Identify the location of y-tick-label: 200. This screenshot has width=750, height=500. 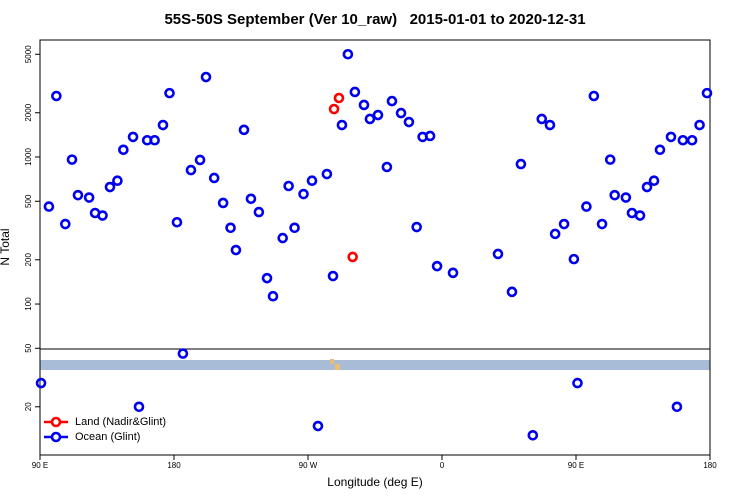
(28, 260).